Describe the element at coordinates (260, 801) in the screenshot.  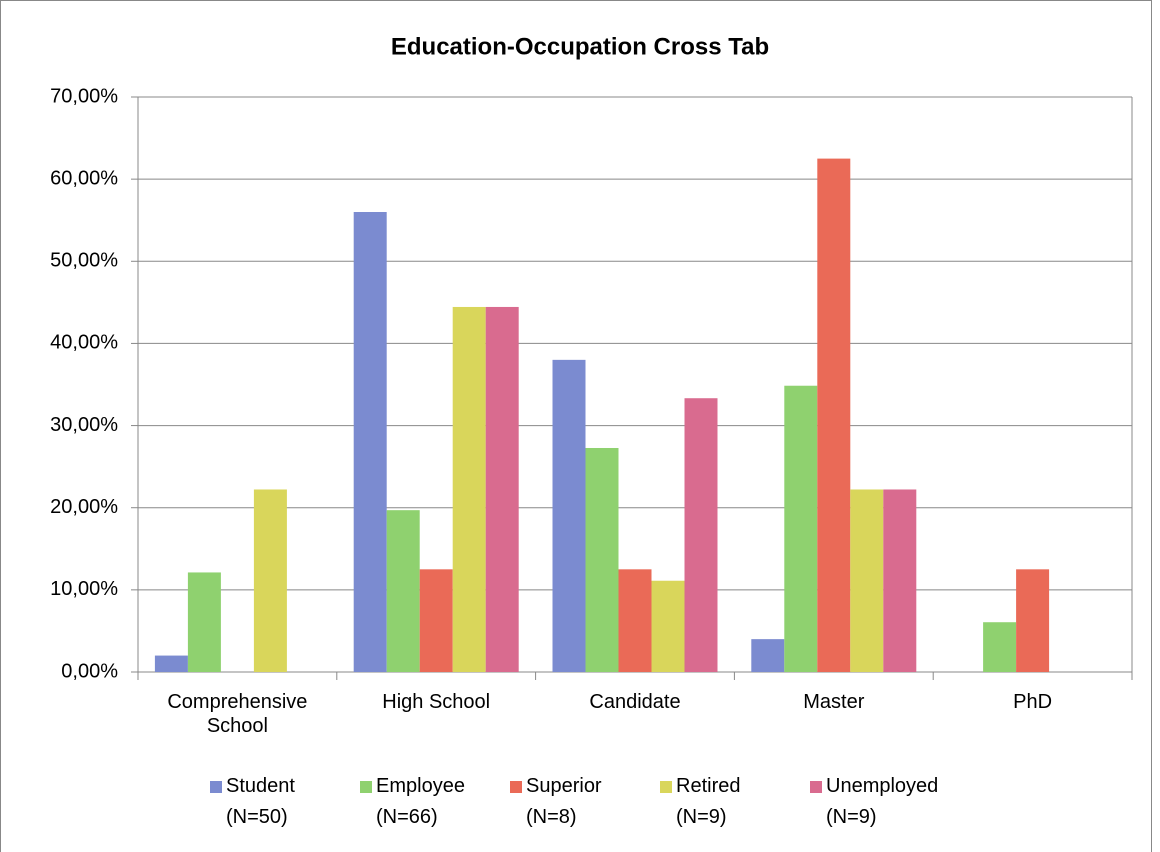
I see `legend-label: Student (N=50)` at that location.